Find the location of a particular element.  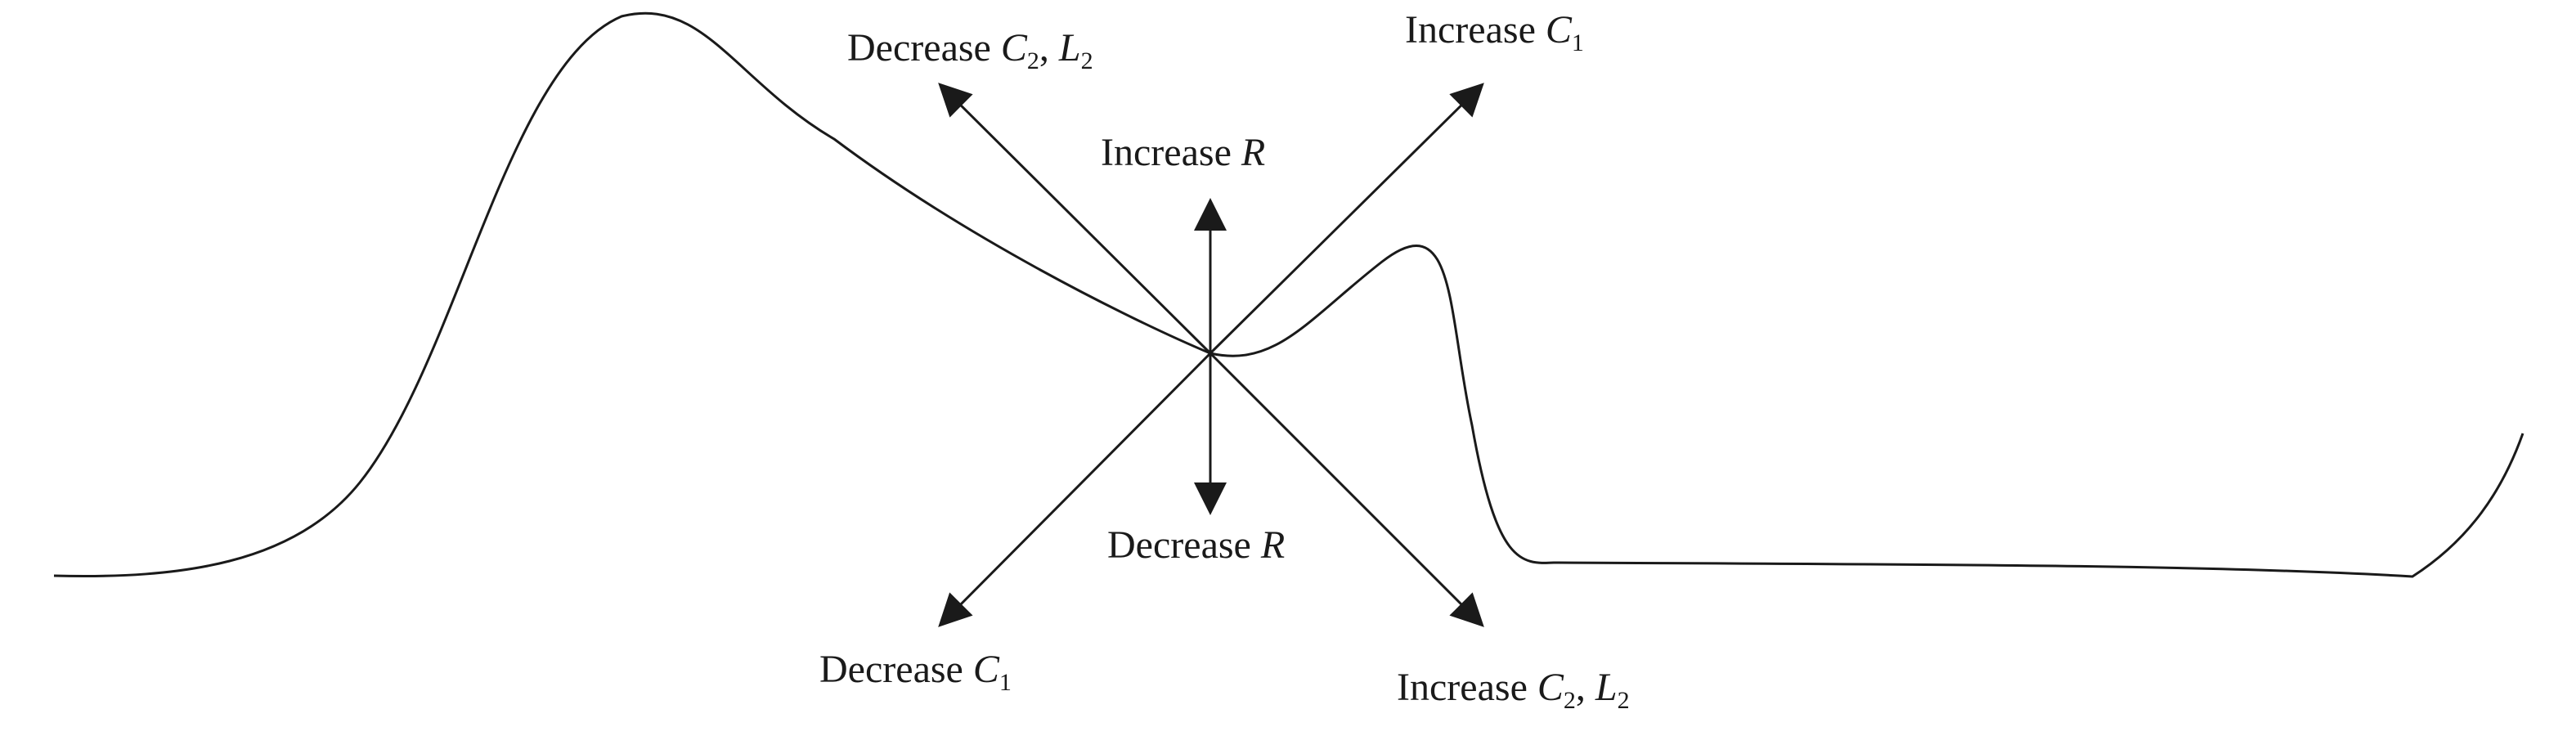

label-decrease-c1: Decrease C1 is located at coordinates (916, 672).